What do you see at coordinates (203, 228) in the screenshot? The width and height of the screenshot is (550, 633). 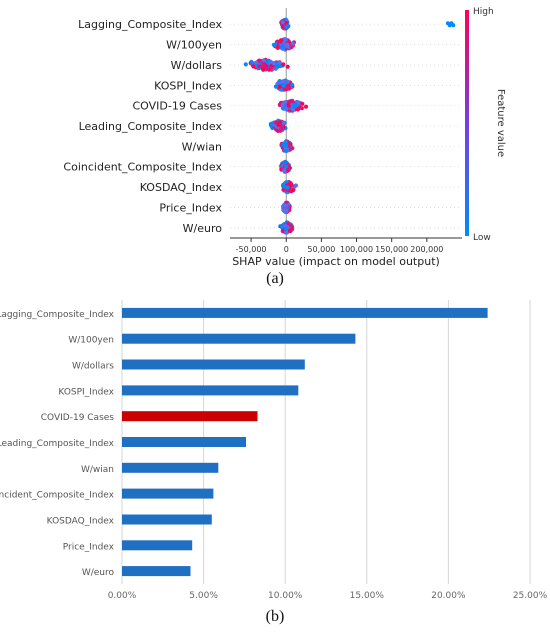 I see `feature-label-w-euro: W/euro` at bounding box center [203, 228].